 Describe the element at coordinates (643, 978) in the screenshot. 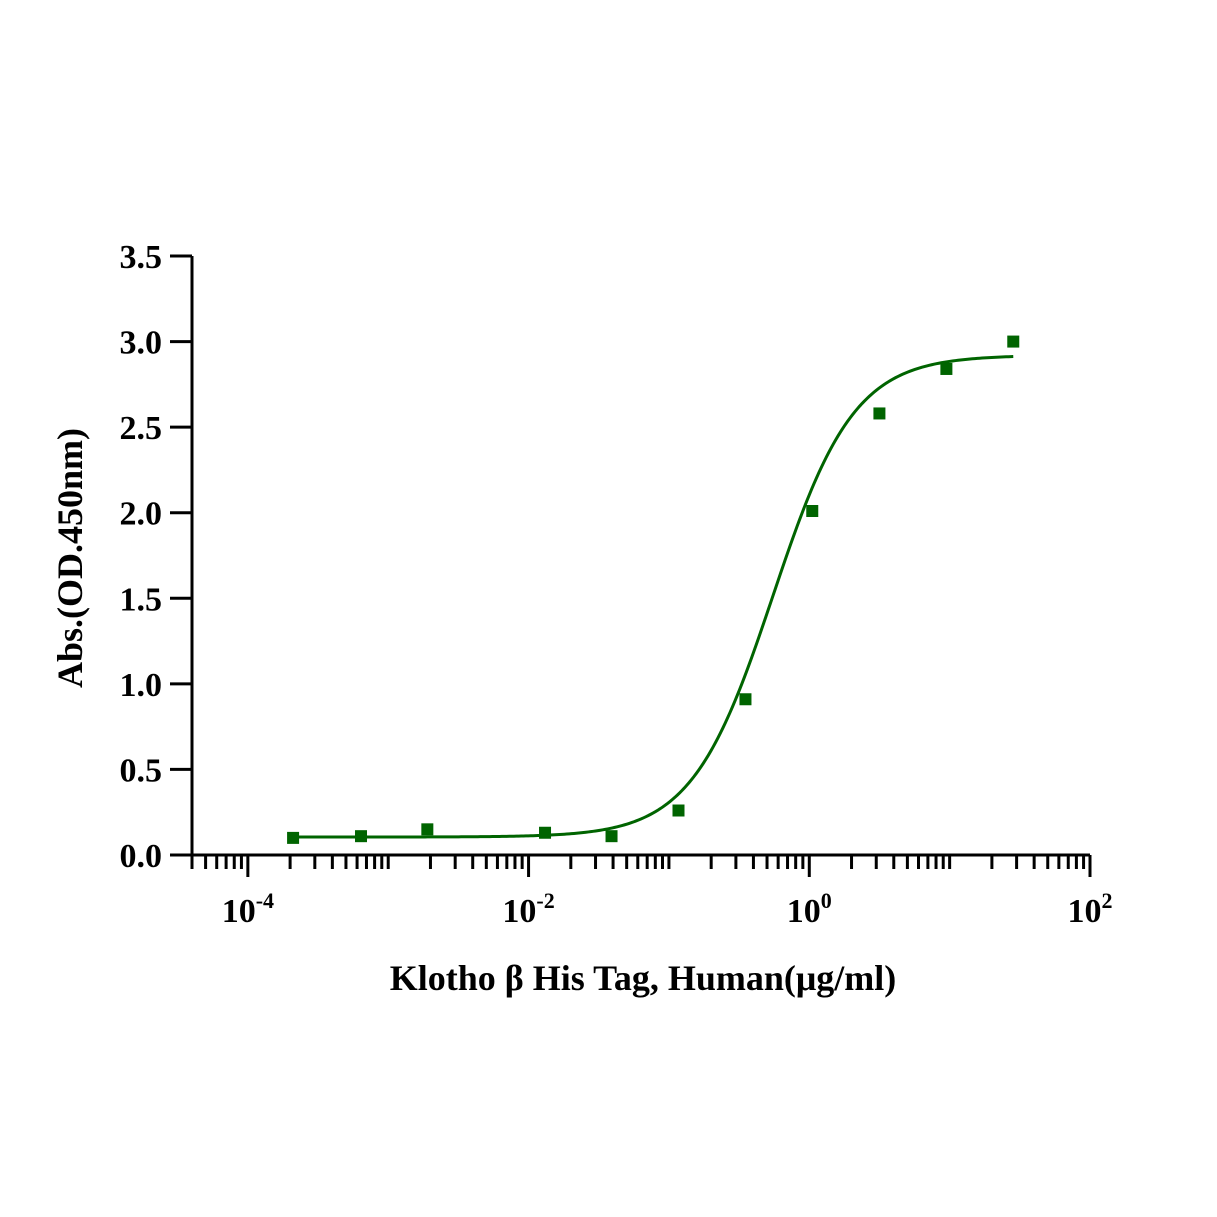

I see `x-axis-title: Klotho β His Tag, Human(μg/ml)` at that location.